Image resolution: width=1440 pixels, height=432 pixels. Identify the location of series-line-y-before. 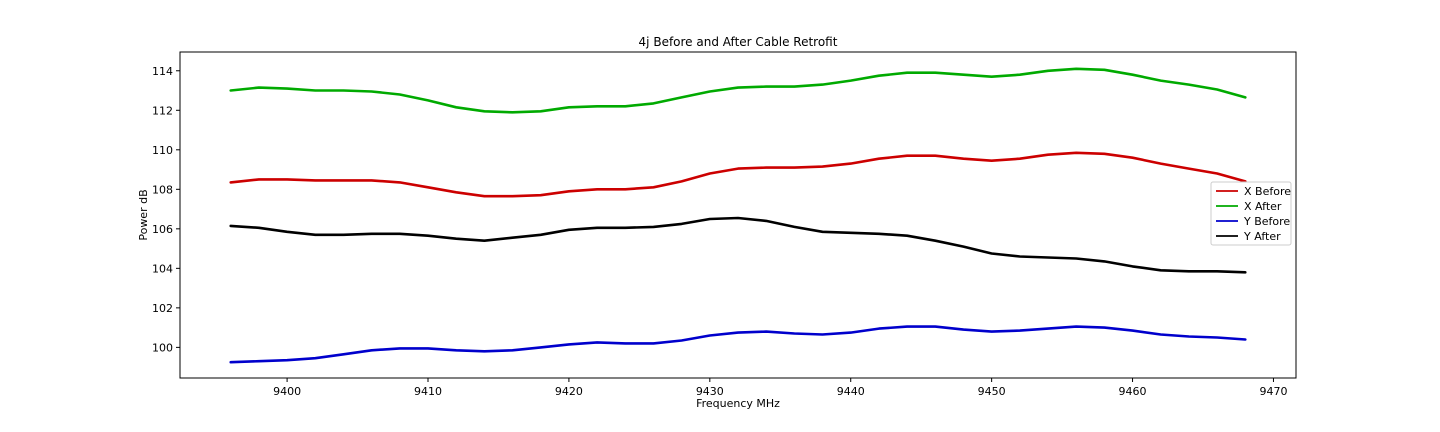
(738, 344).